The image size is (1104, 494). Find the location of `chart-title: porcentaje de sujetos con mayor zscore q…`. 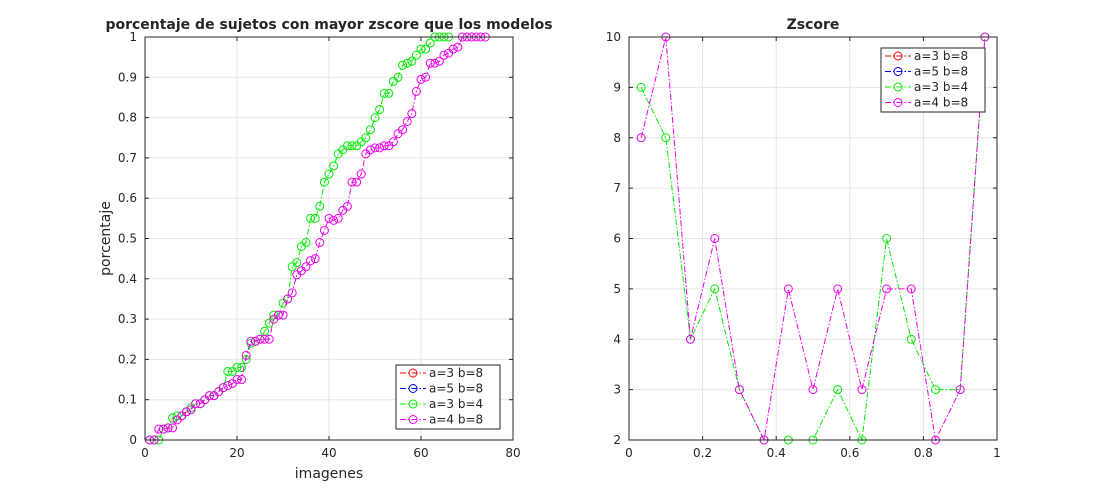

chart-title: porcentaje de sujetos con mayor zscore q… is located at coordinates (328, 25).